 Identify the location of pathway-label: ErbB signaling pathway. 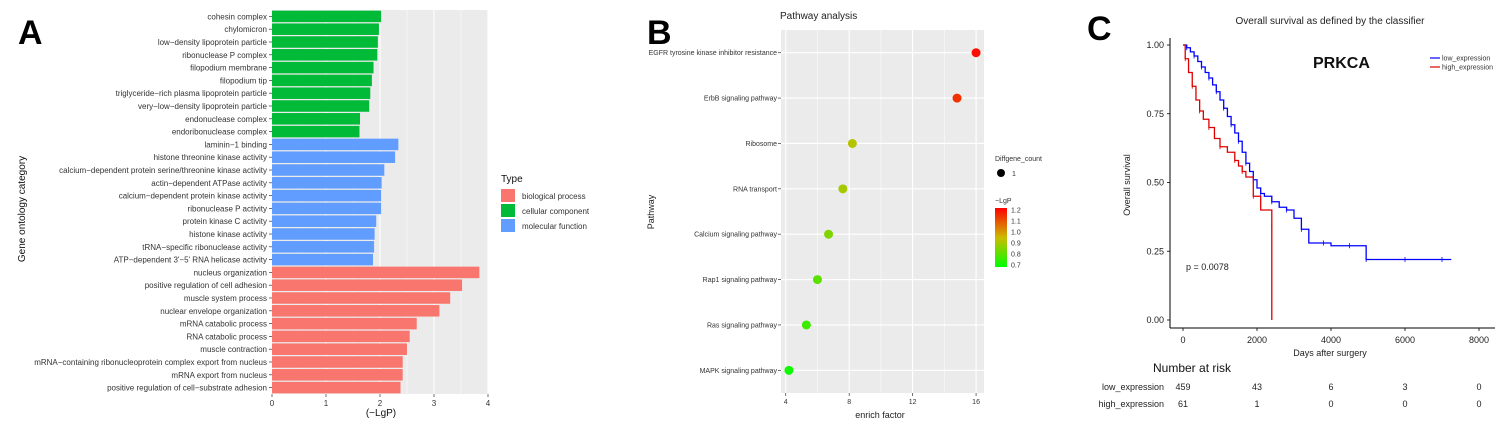
(741, 99).